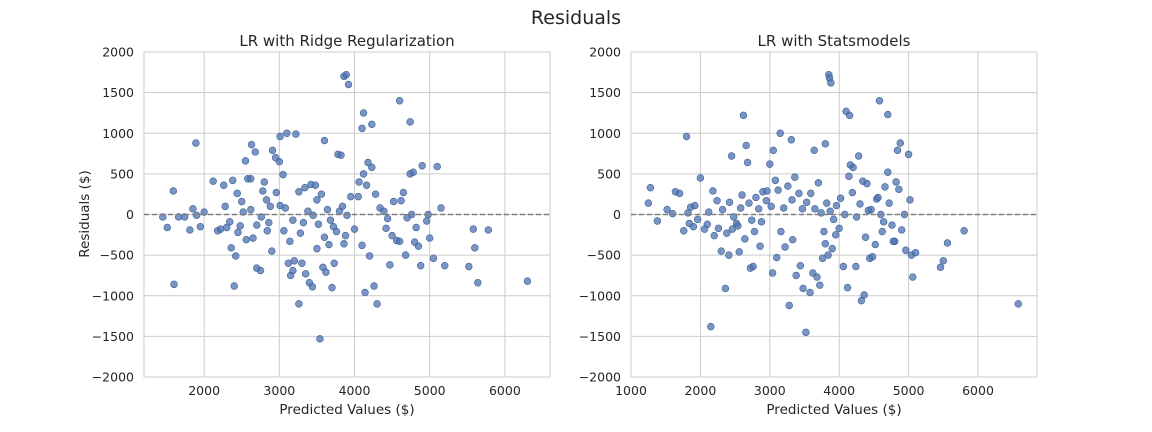  I want to click on statsmodels-y-tick-label: −1500, so click(600, 336).